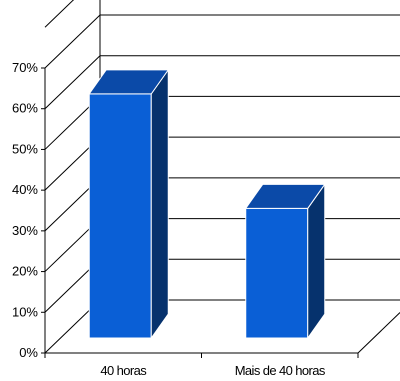  I want to click on y-tick-label: 70%, so click(25, 67).